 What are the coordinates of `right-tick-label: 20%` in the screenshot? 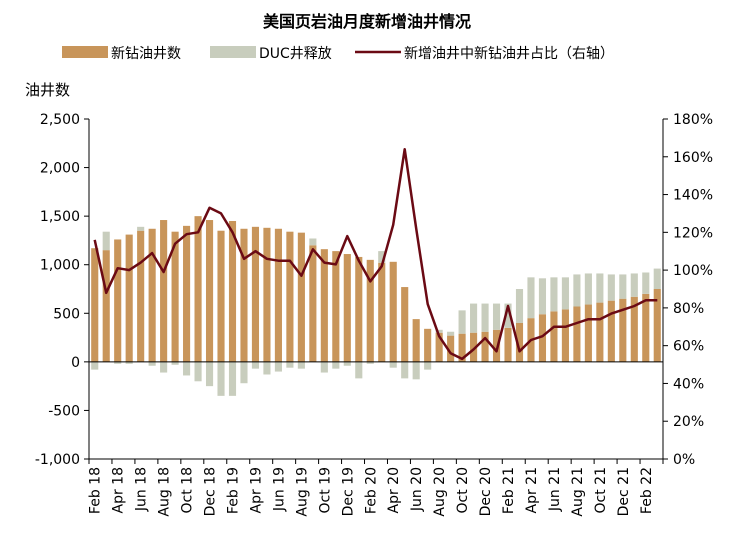 It's located at (688, 422).